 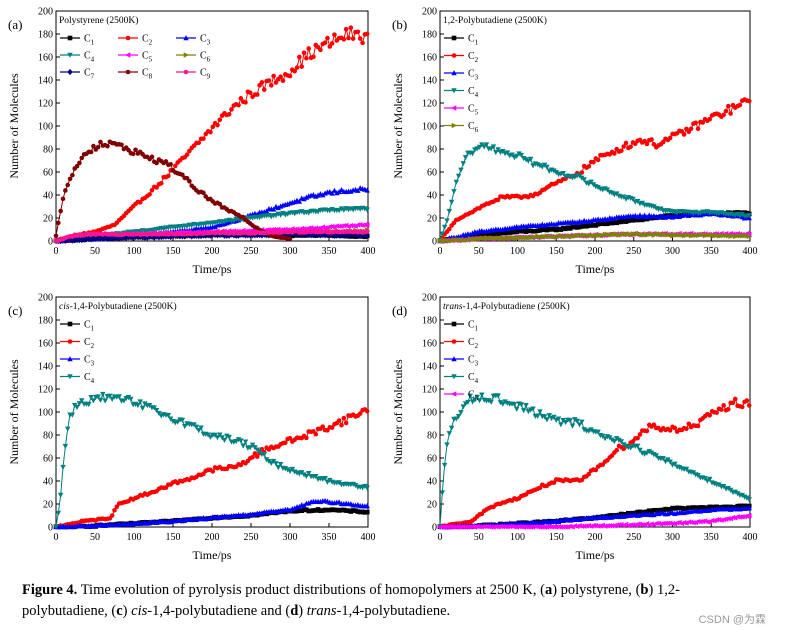 I want to click on watermark: CSDN @为霖, so click(x=732, y=620).